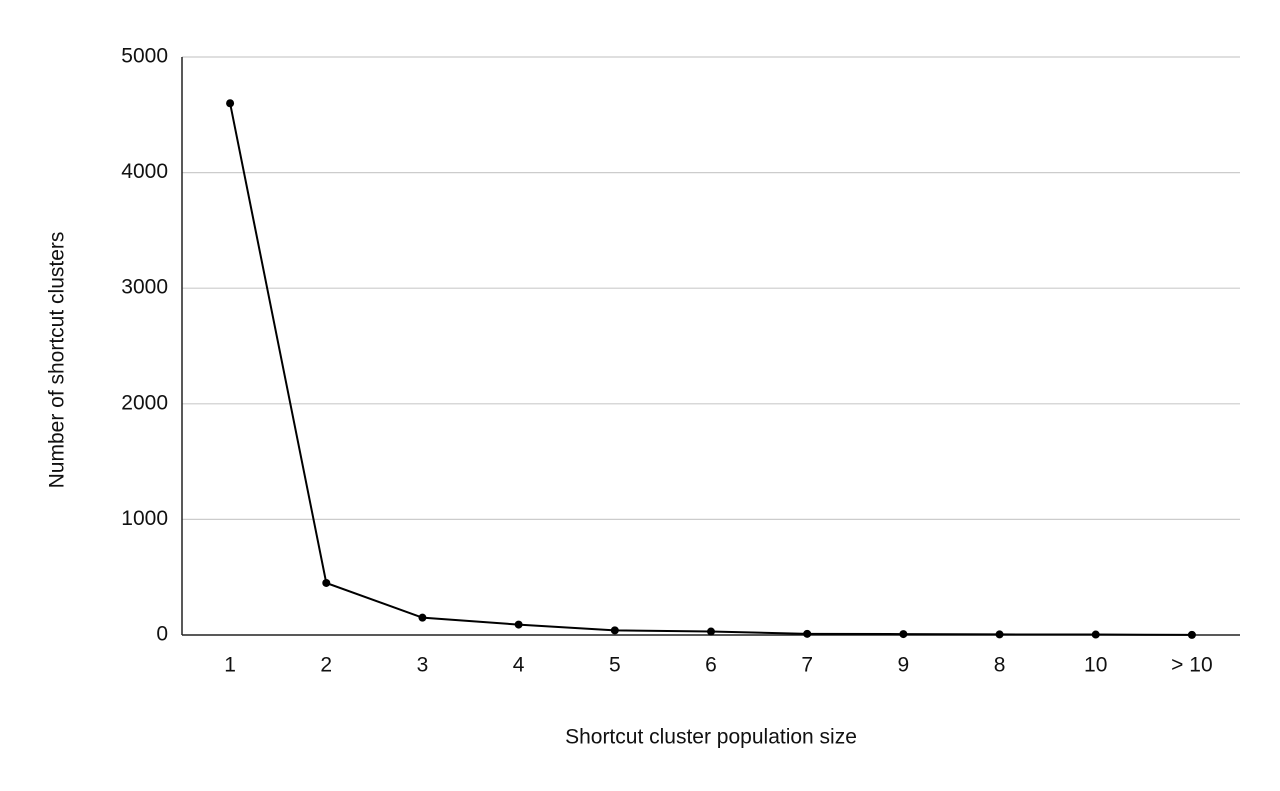 This screenshot has height=791, width=1280. I want to click on x-tick-label: 9, so click(904, 665).